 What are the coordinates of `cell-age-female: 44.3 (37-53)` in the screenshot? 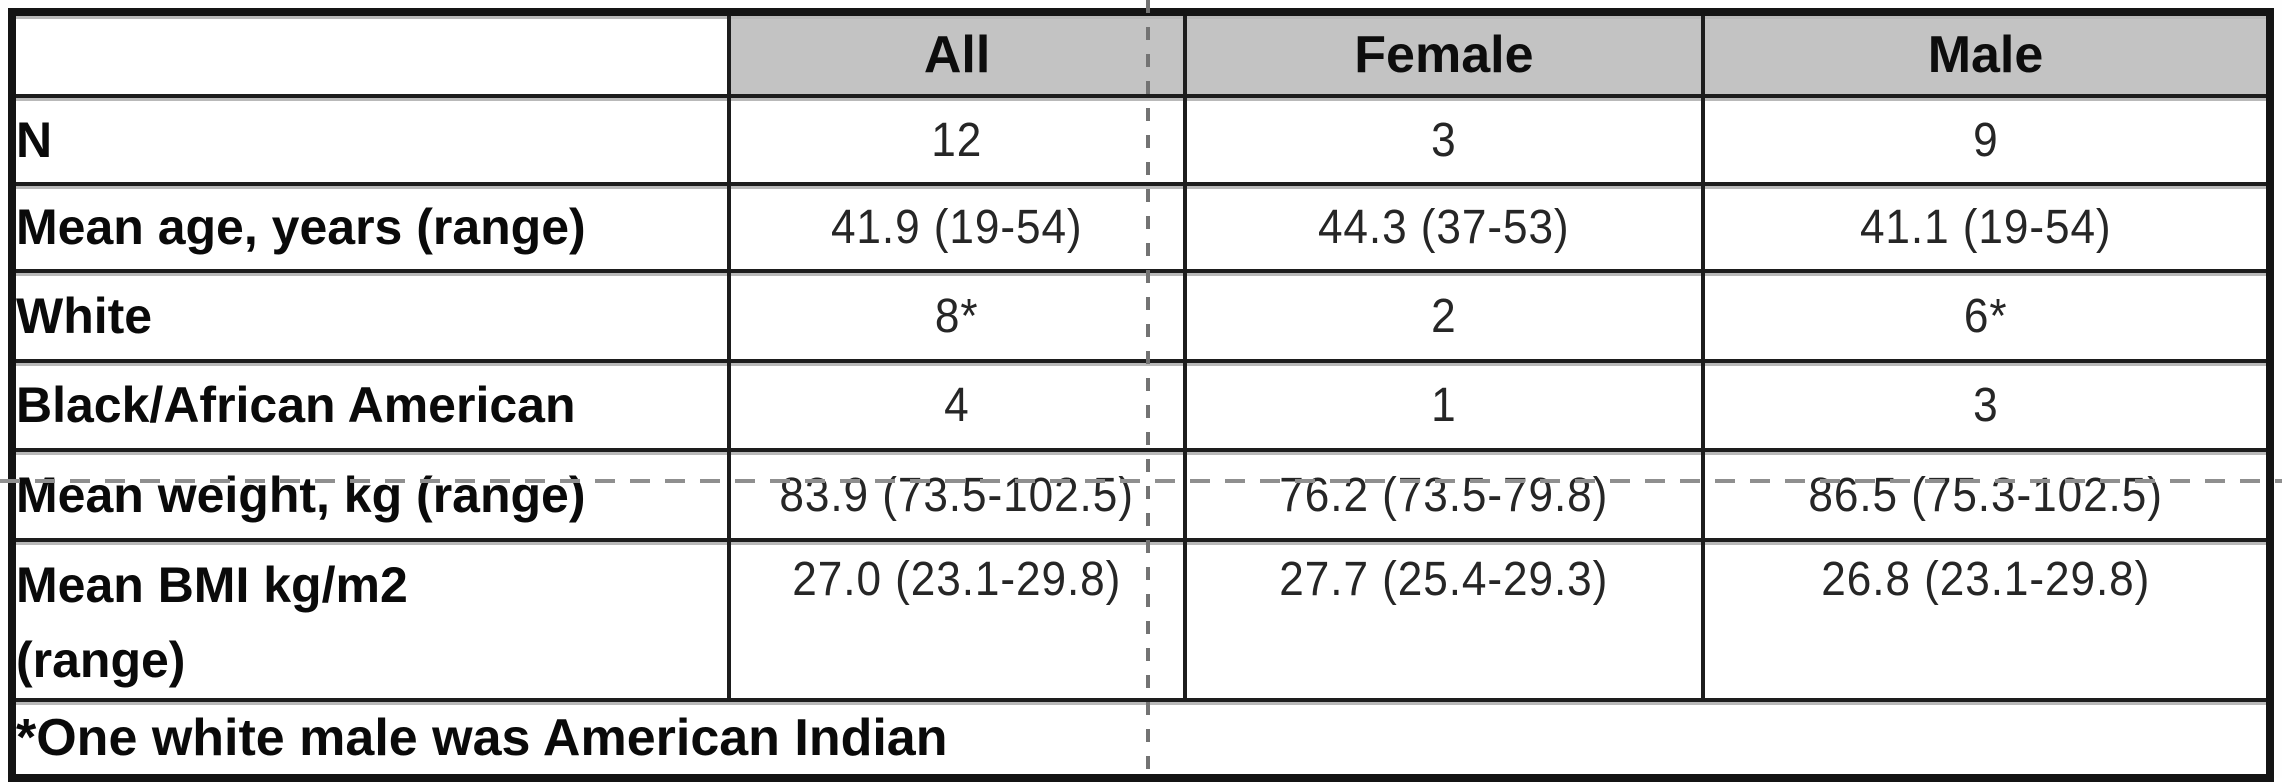 It's located at (1444, 227).